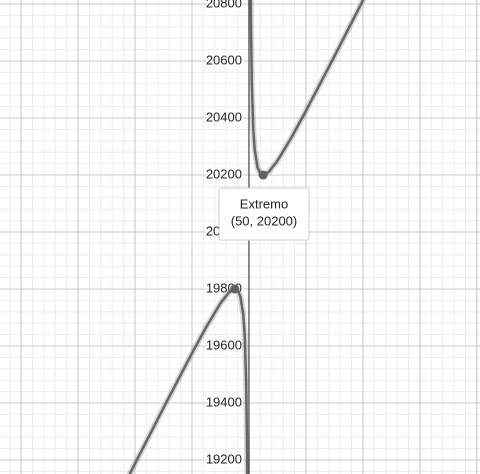  I want to click on y-tick-label: 20200, so click(224, 173).